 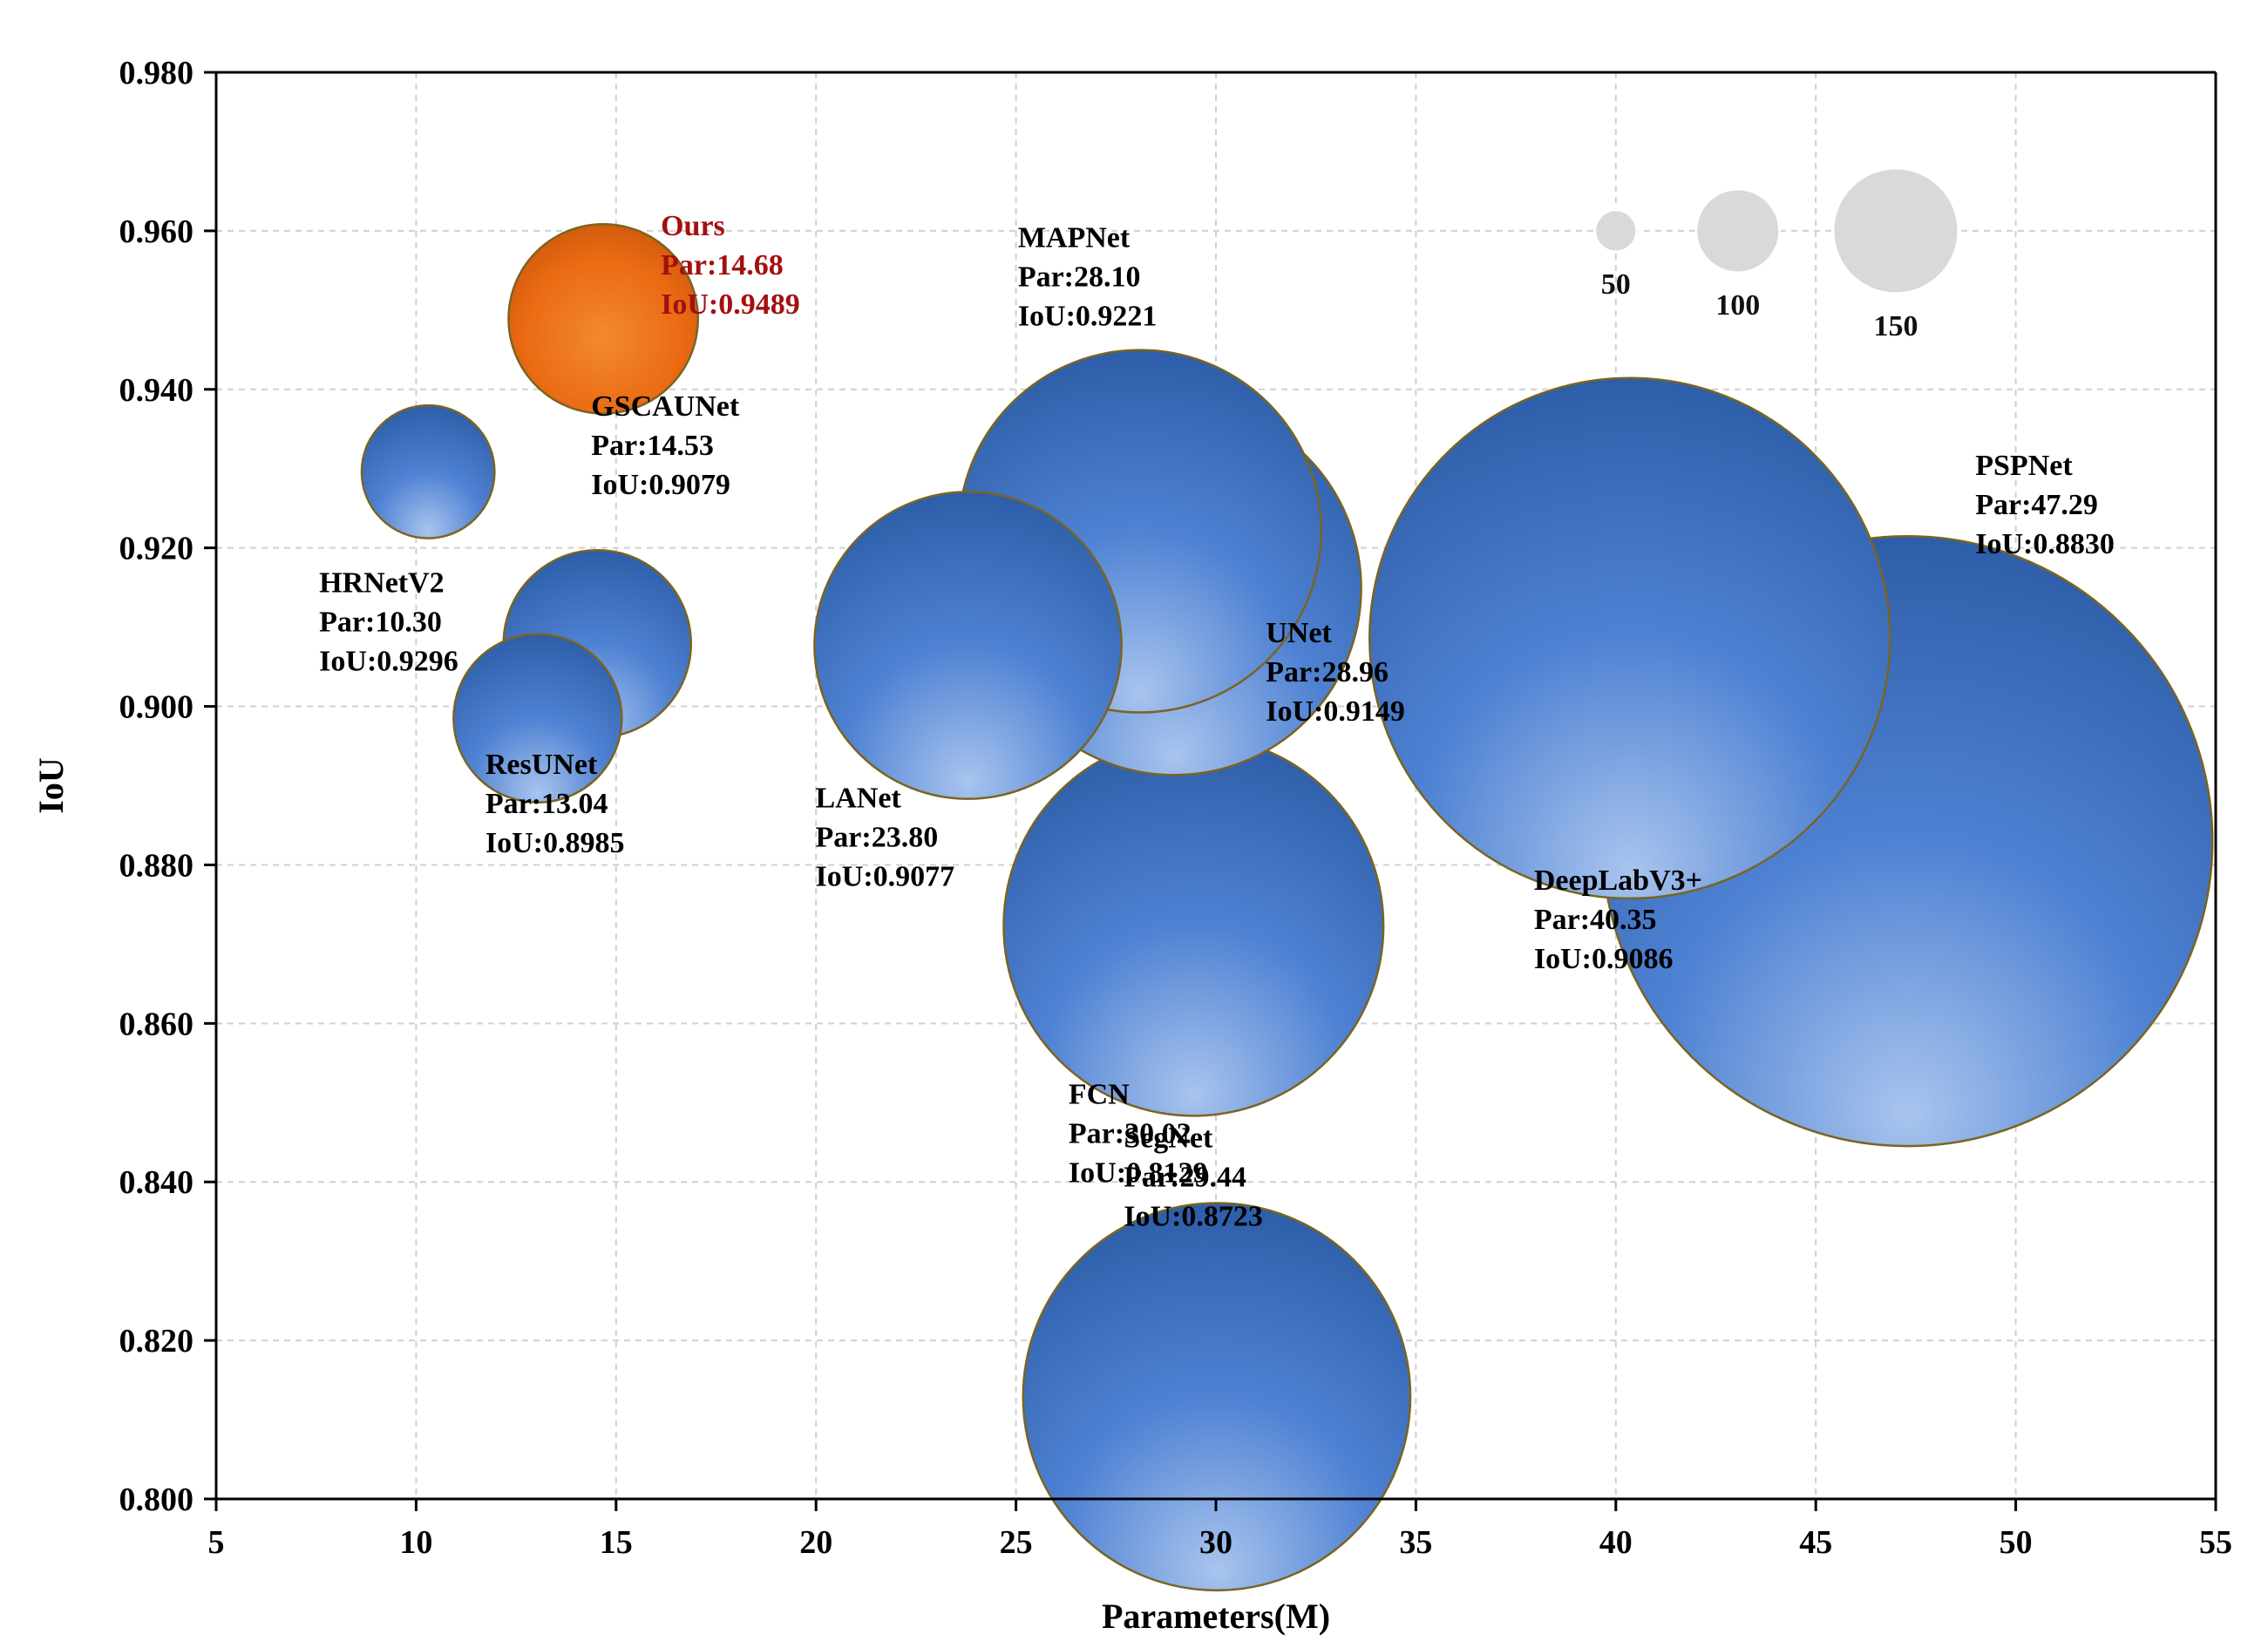 What do you see at coordinates (693, 226) in the screenshot?
I see `label-ours-line-1: Ours` at bounding box center [693, 226].